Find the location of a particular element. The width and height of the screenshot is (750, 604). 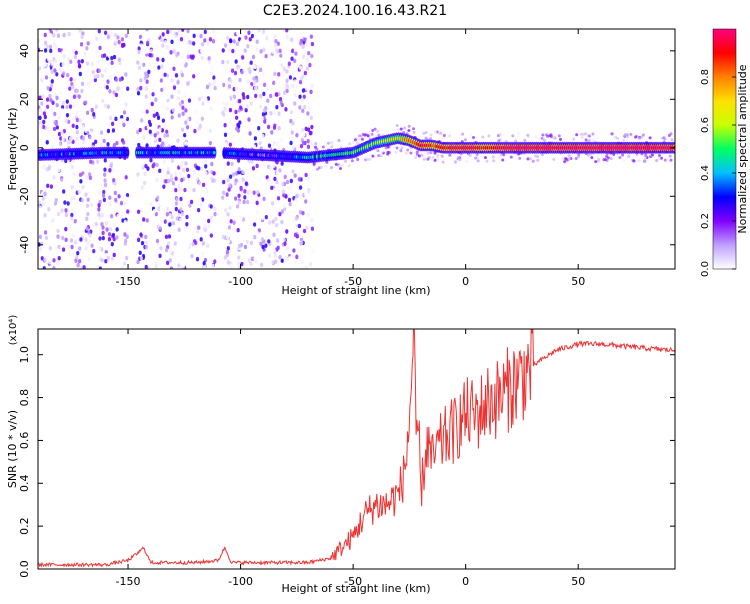

snr-y-tick-label: 0.0 is located at coordinates (24, 569).